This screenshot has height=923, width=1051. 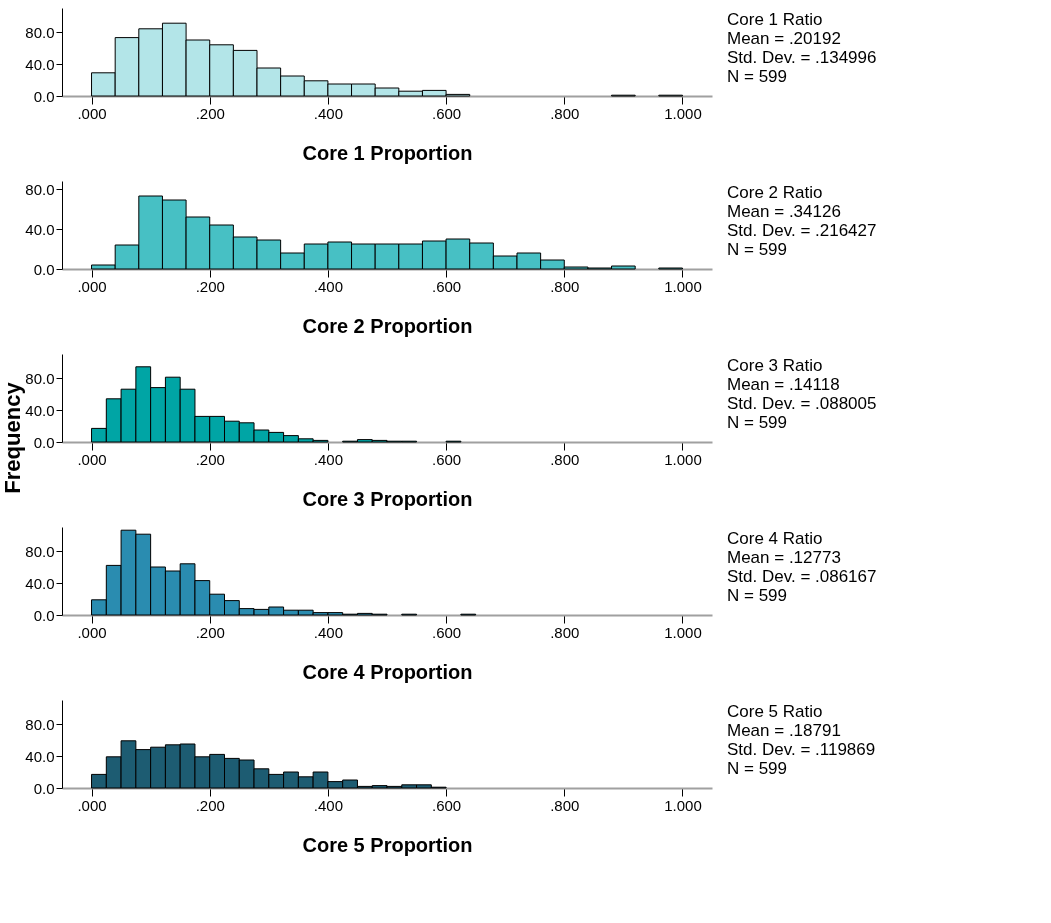 What do you see at coordinates (784, 557) in the screenshot?
I see `text: Mean = .12773` at bounding box center [784, 557].